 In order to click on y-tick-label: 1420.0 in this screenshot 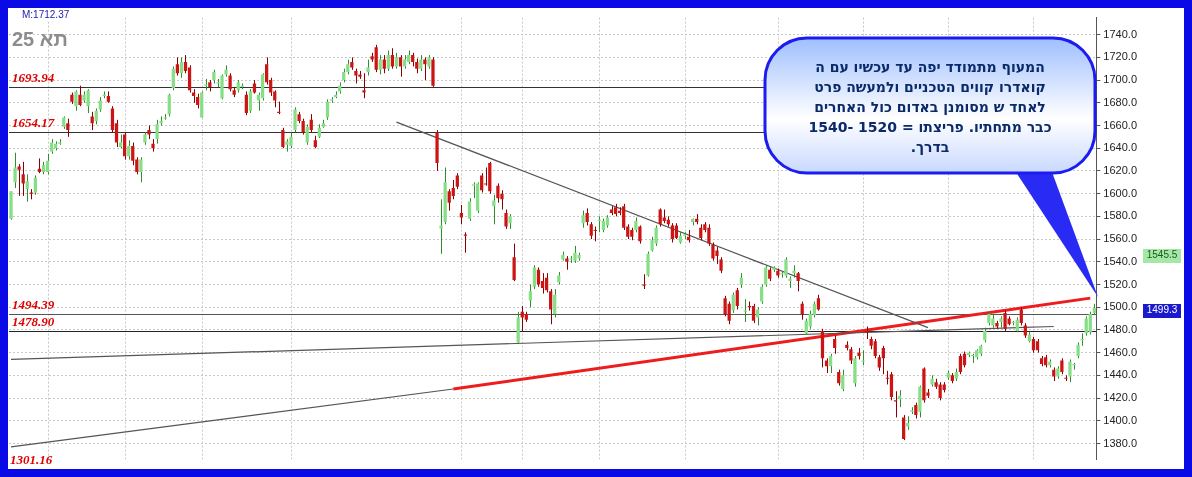, I will do `click(1120, 397)`.